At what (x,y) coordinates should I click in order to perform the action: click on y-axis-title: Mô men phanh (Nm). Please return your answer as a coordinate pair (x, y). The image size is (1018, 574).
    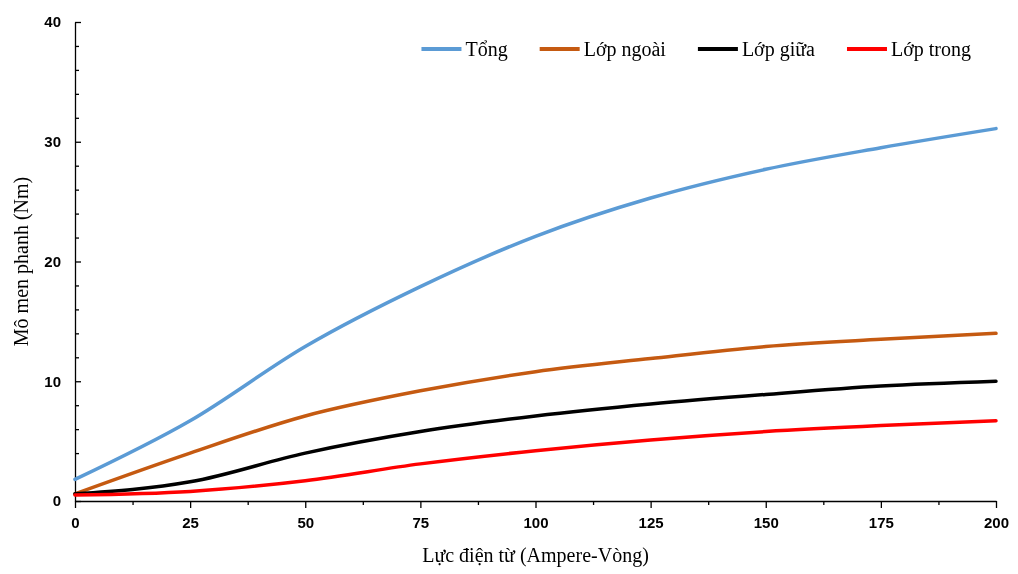
    Looking at the image, I should click on (21, 261).